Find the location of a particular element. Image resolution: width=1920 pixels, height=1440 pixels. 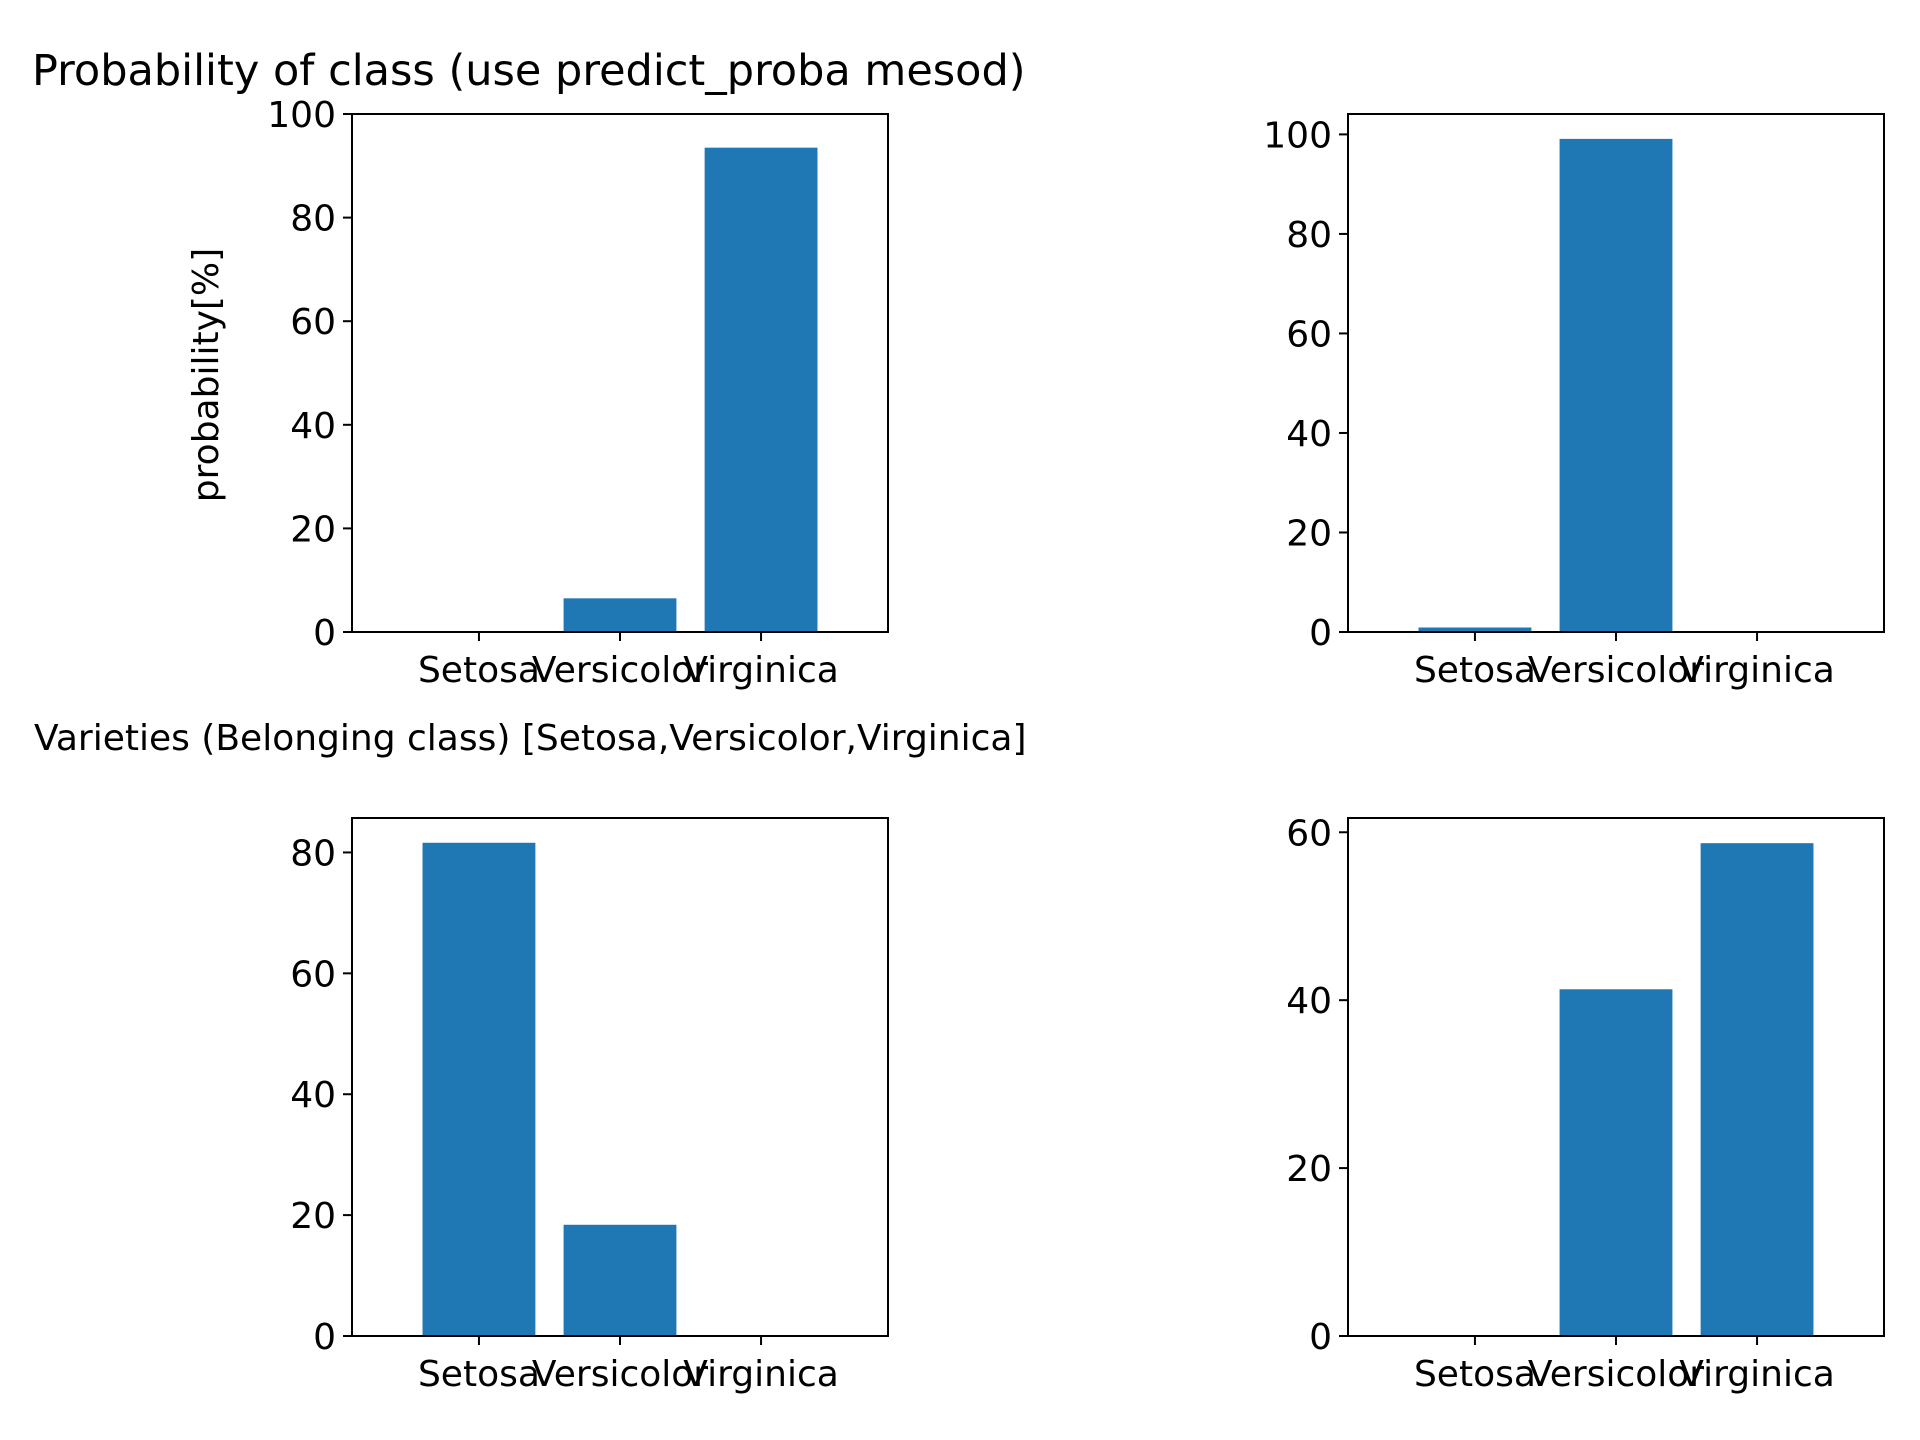

y-axis-label: probability[%] is located at coordinates (206, 375).